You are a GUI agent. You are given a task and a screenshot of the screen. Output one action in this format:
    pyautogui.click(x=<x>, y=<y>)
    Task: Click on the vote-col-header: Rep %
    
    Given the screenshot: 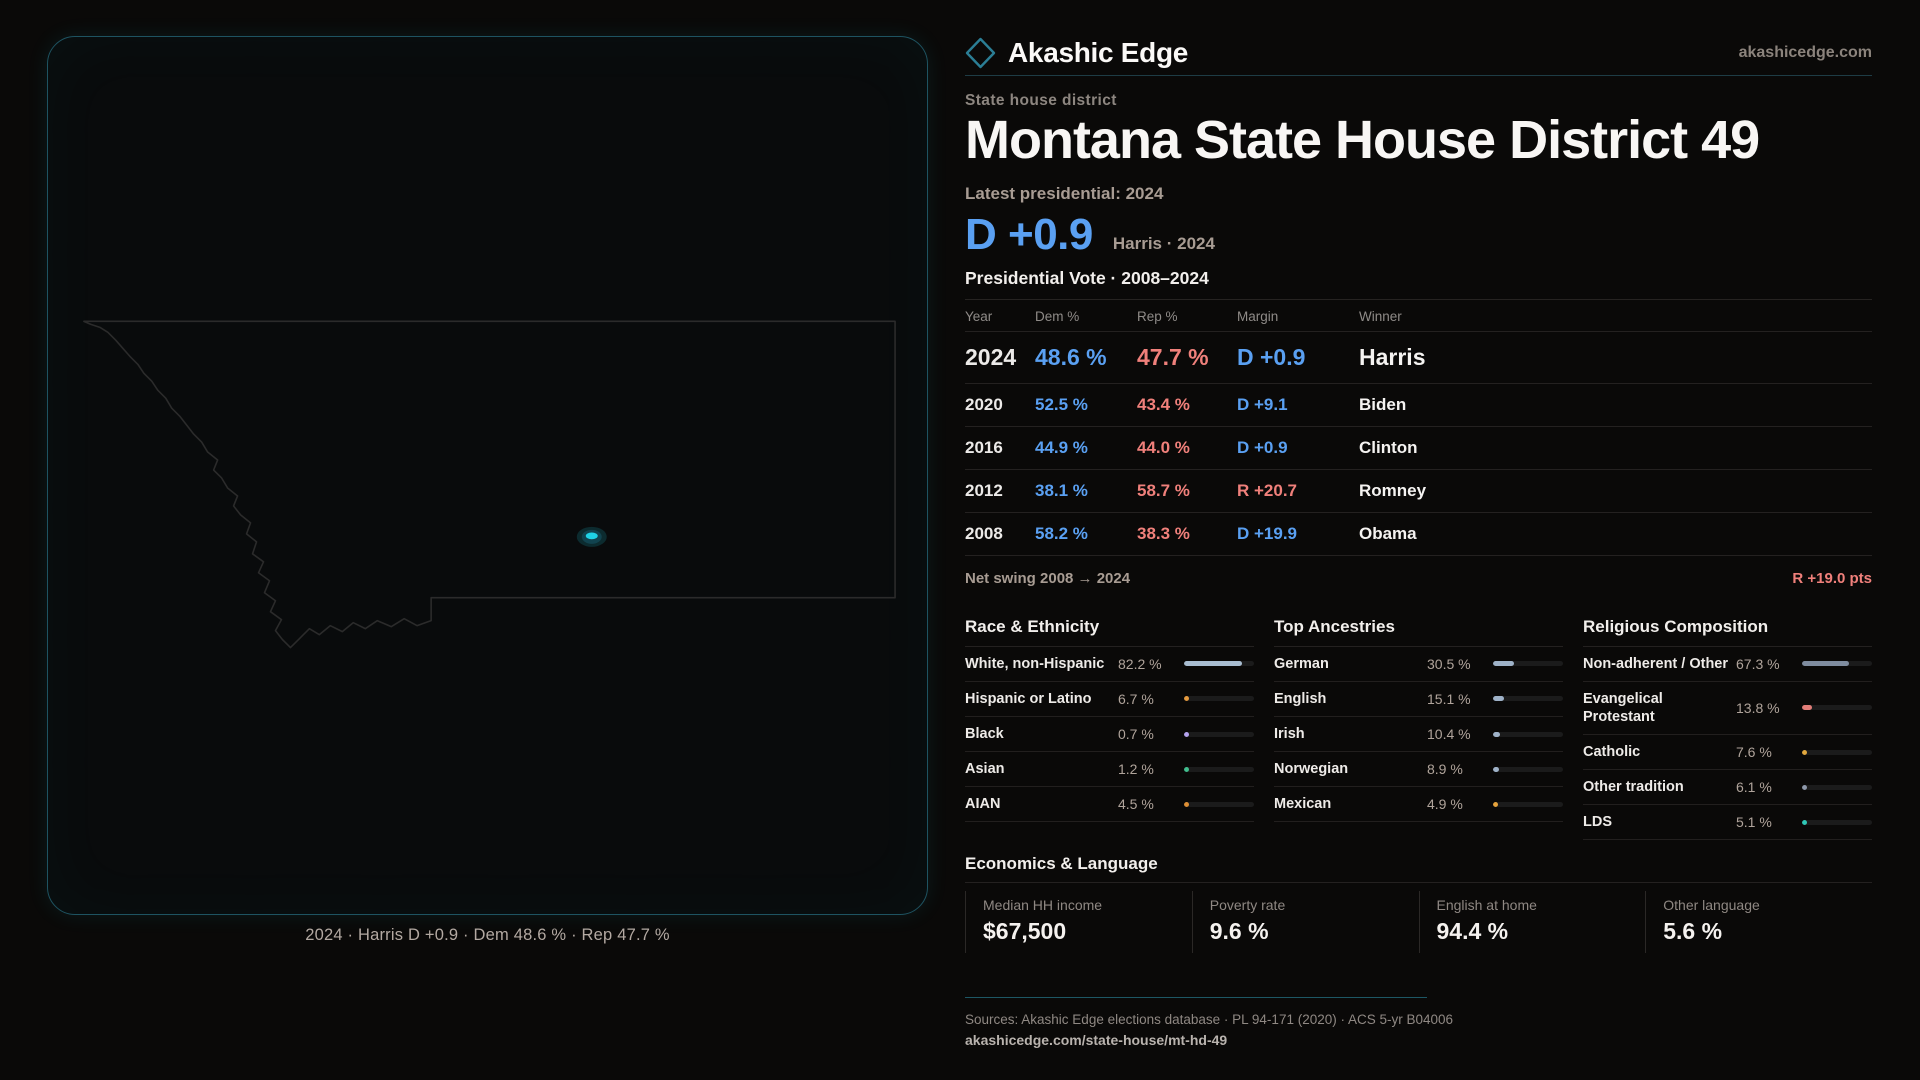 What is the action you would take?
    pyautogui.click(x=1157, y=316)
    